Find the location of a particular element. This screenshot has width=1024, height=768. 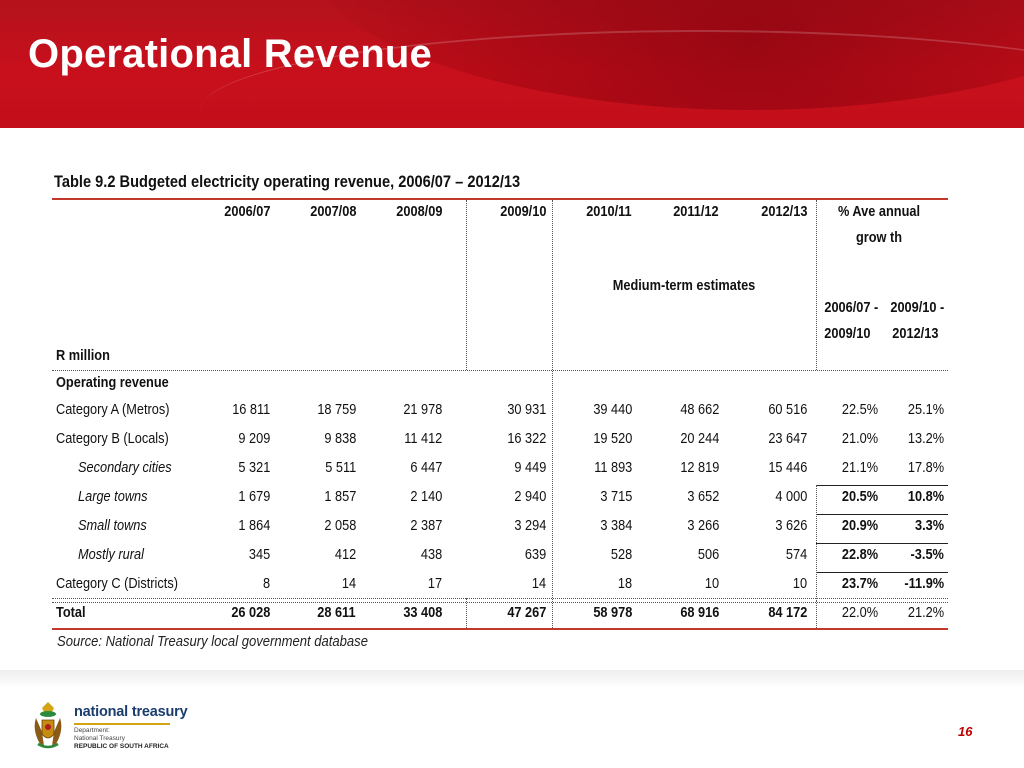

header-divider is located at coordinates (500, 370).